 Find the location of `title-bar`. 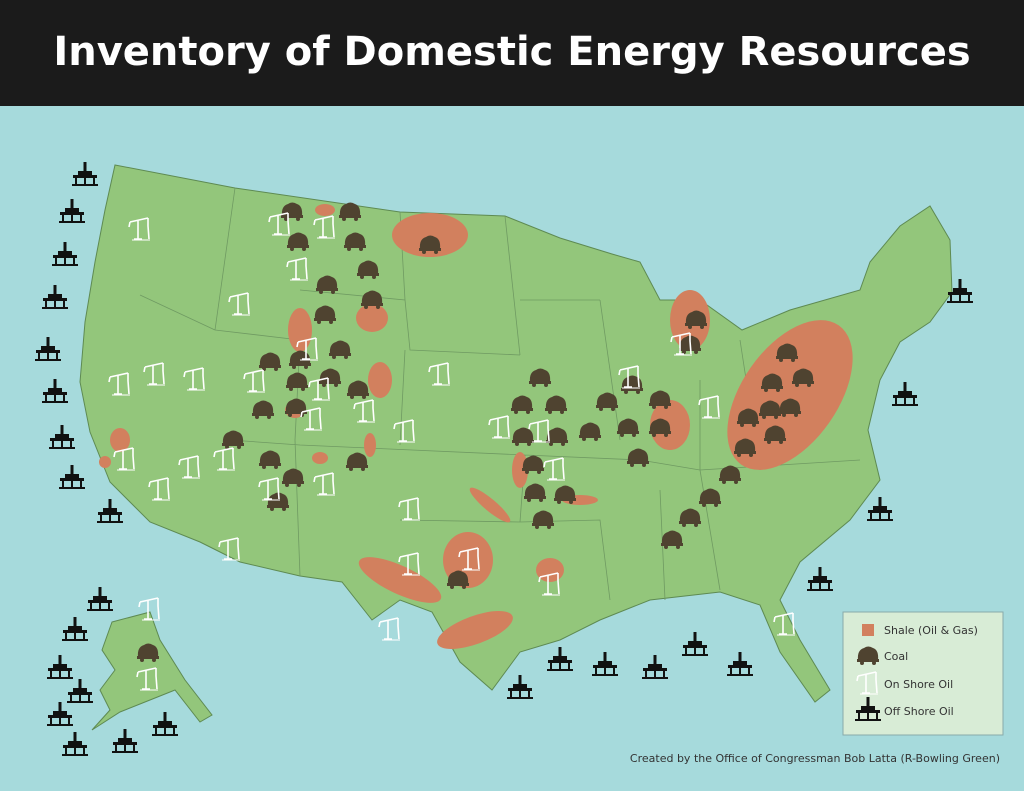

title-bar is located at coordinates (512, 53).